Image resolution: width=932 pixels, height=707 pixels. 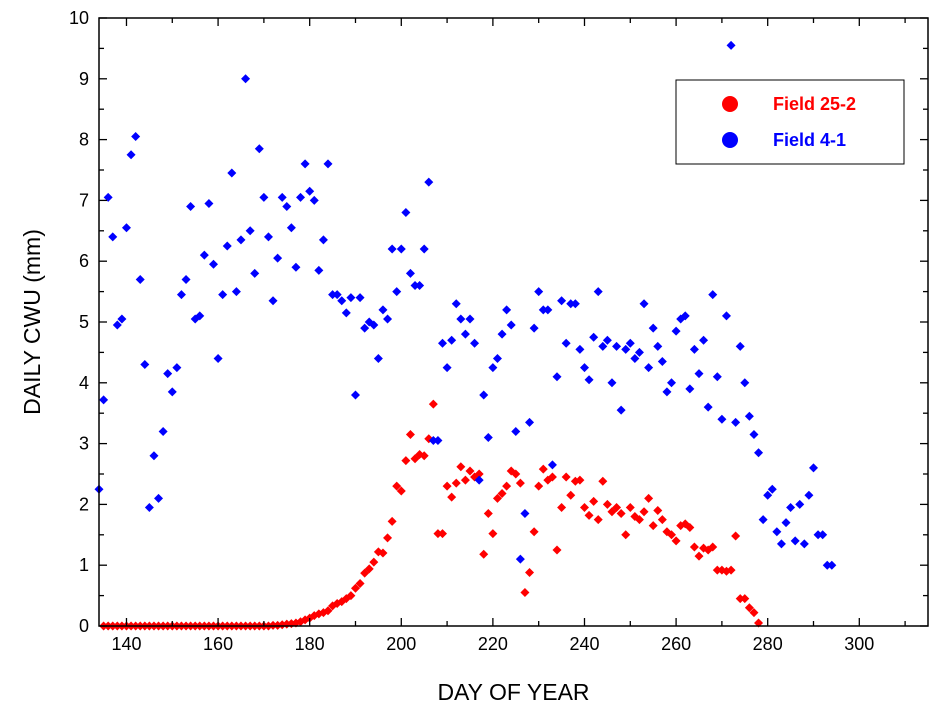 What do you see at coordinates (84, 565) in the screenshot?
I see `y-tick-label: 1` at bounding box center [84, 565].